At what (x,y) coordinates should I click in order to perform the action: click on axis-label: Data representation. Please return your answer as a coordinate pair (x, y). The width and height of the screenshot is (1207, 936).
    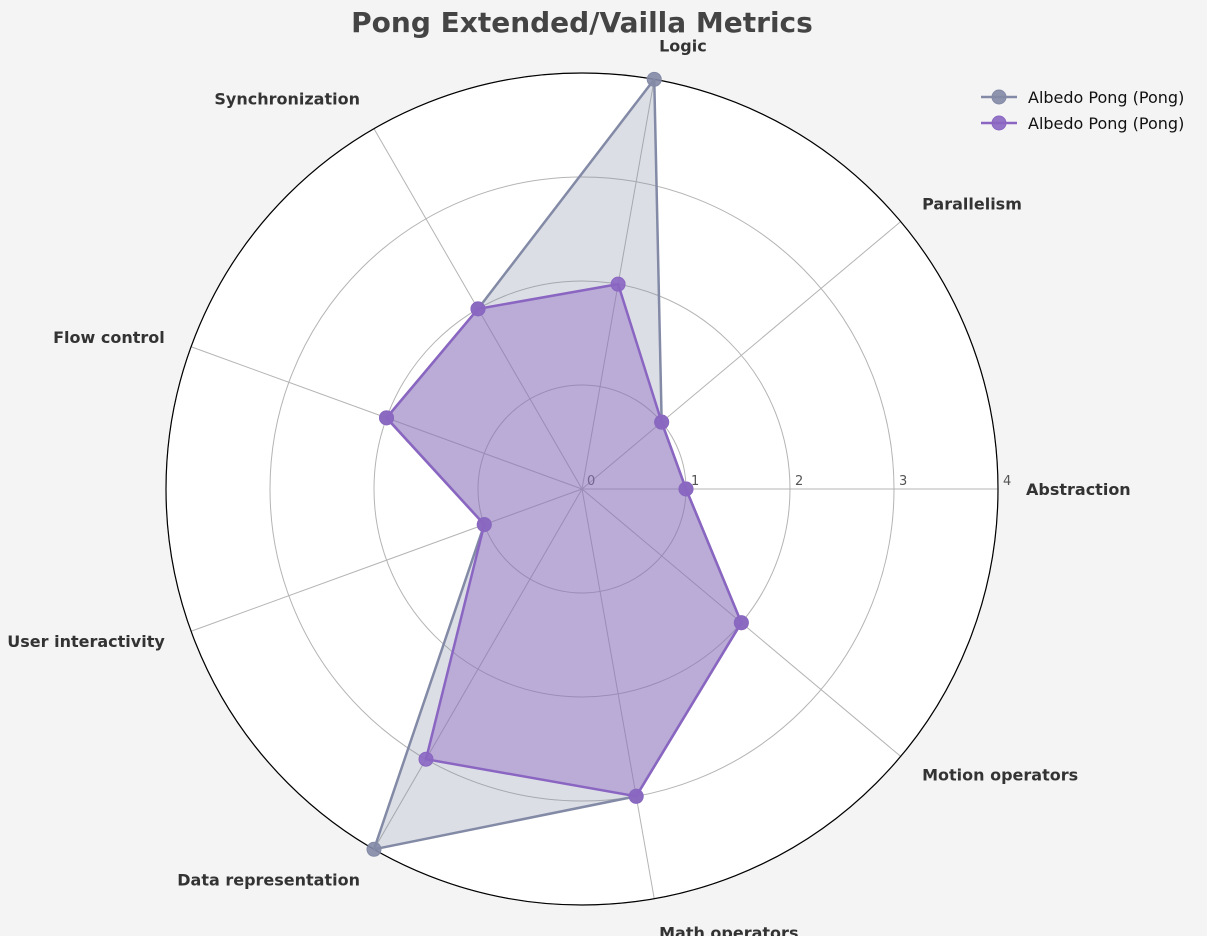
    Looking at the image, I should click on (268, 880).